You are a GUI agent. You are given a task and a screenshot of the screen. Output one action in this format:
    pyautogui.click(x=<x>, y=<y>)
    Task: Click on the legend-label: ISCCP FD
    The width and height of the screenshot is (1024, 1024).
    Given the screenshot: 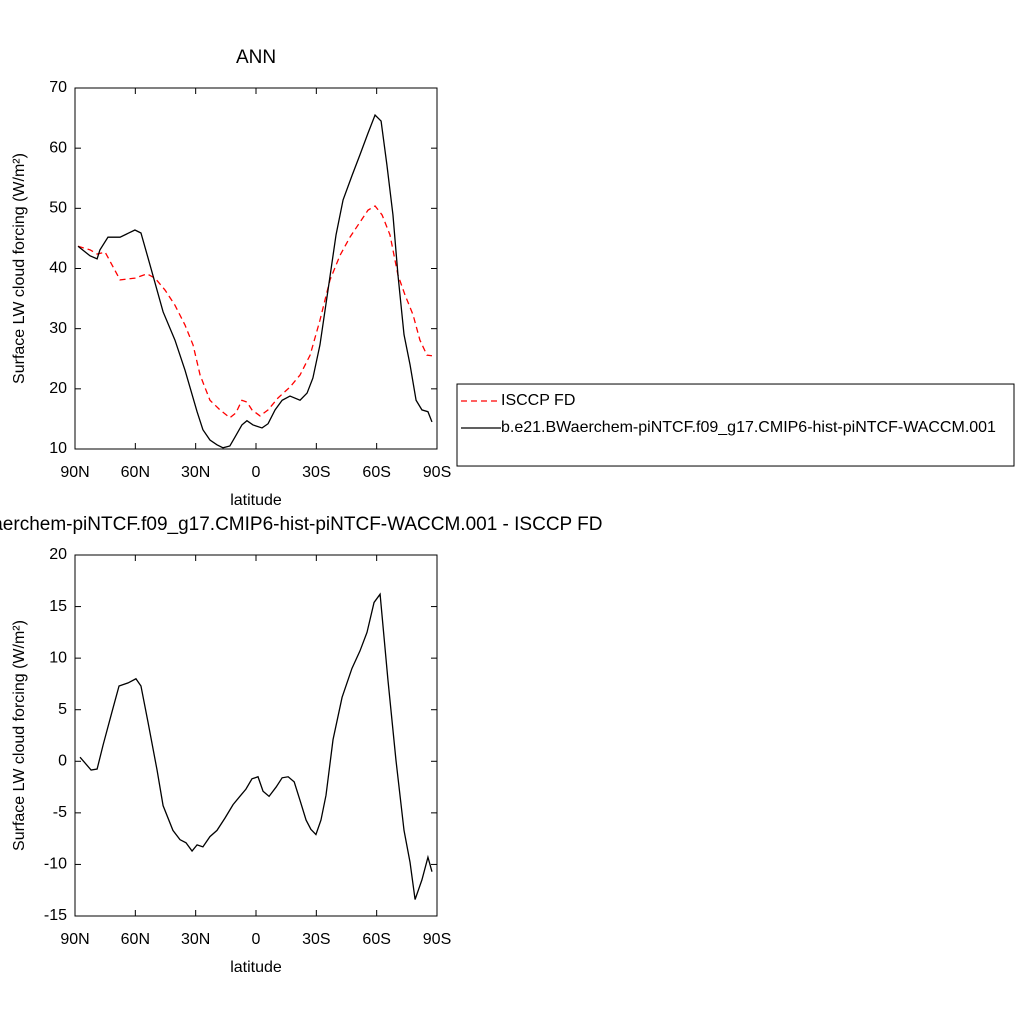 What is the action you would take?
    pyautogui.click(x=538, y=400)
    